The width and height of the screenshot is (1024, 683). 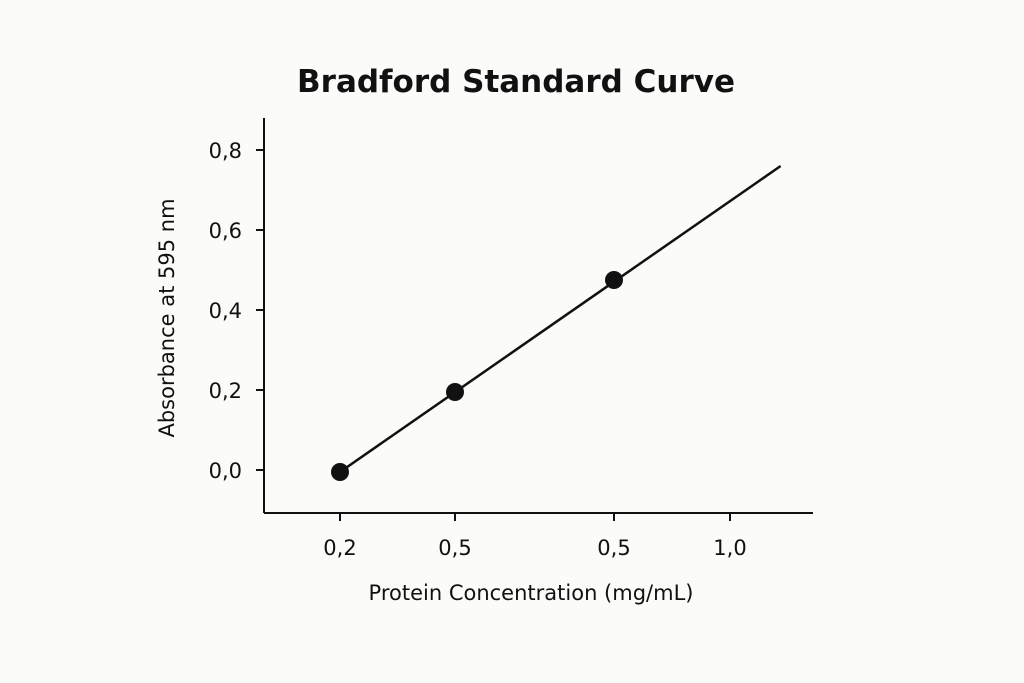 I want to click on chart-title: Bradford Standard Curve, so click(x=516, y=82).